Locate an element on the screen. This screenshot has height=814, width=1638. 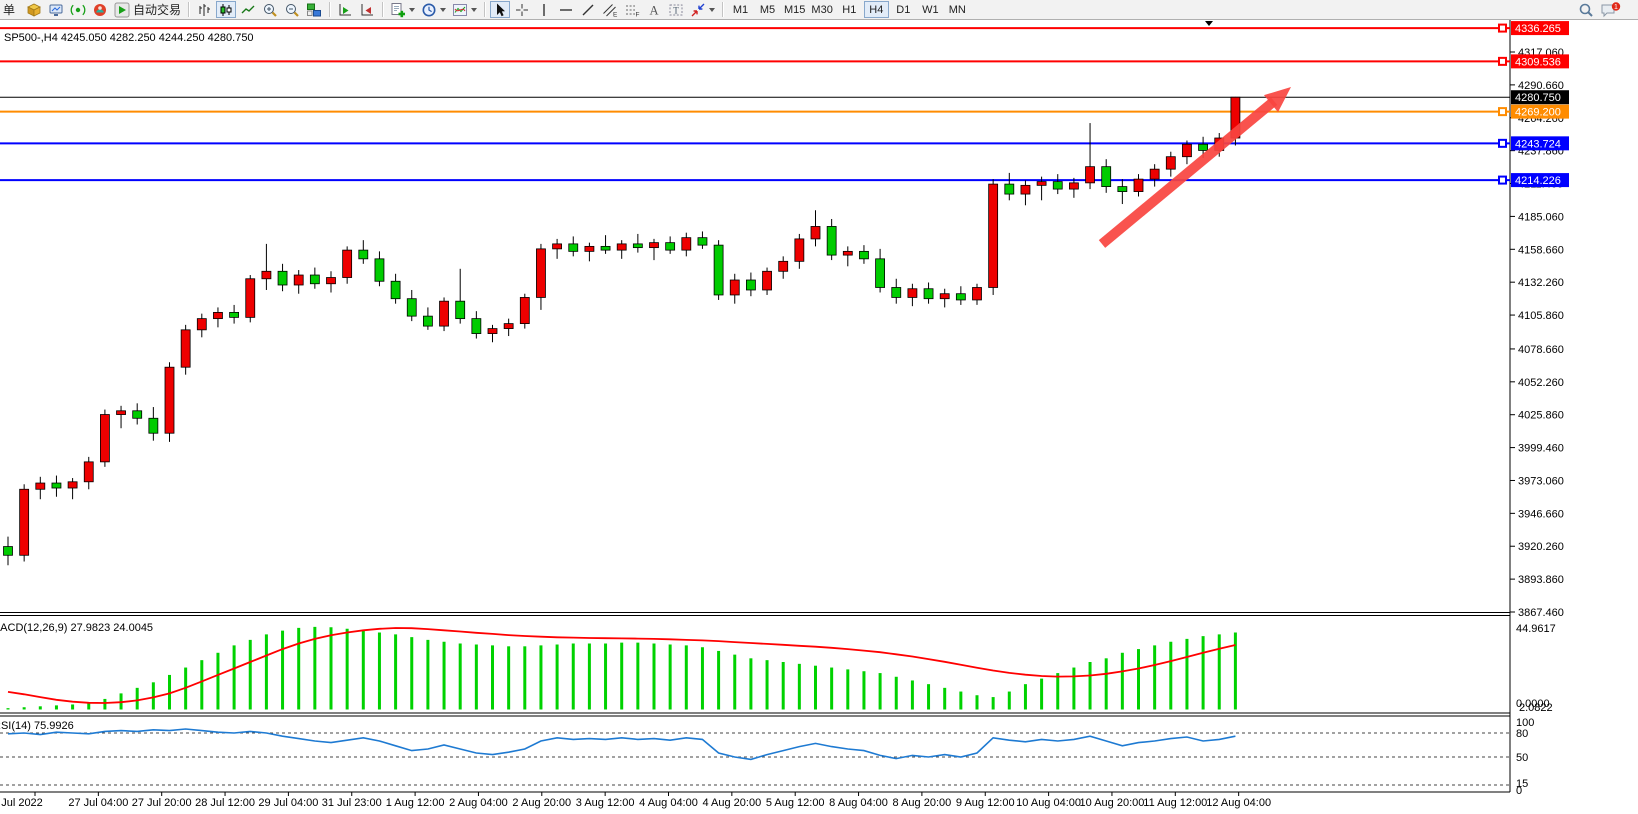
candlestick-icon is located at coordinates (226, 10).